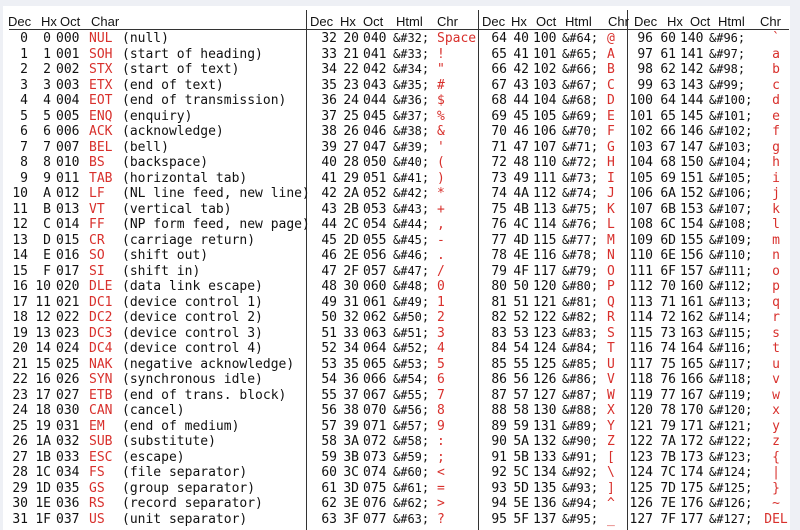  I want to click on cell-hex: 40, so click(521, 38).